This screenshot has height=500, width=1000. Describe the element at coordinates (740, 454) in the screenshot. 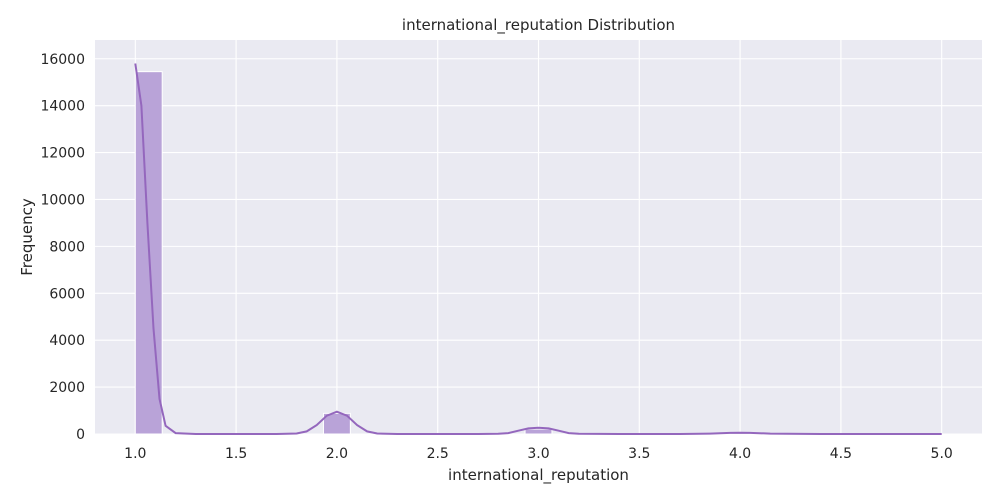

I see `x-tick-label: 4.0` at that location.